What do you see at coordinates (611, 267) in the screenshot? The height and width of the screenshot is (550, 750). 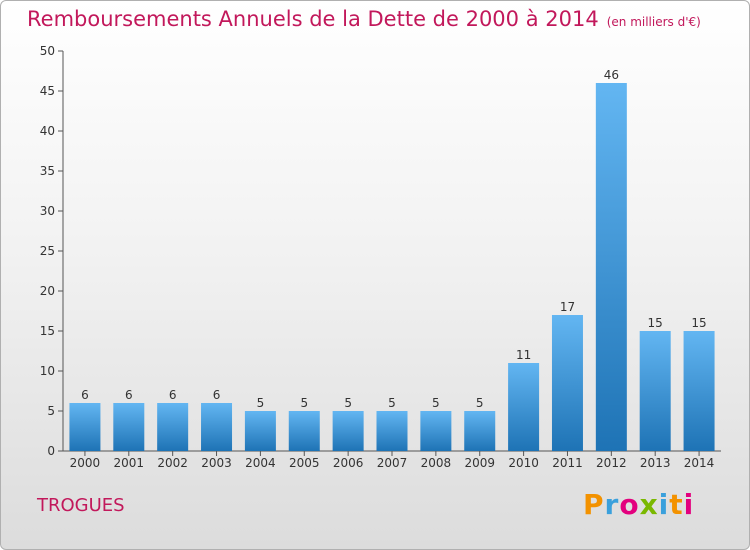 I see `bar-2012` at bounding box center [611, 267].